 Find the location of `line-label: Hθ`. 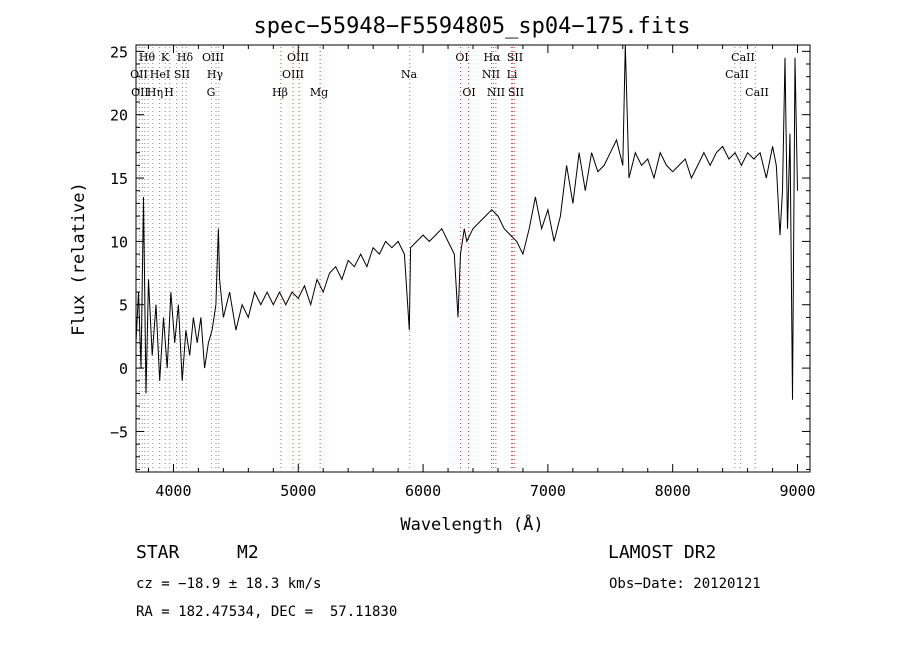

line-label: Hθ is located at coordinates (147, 57).